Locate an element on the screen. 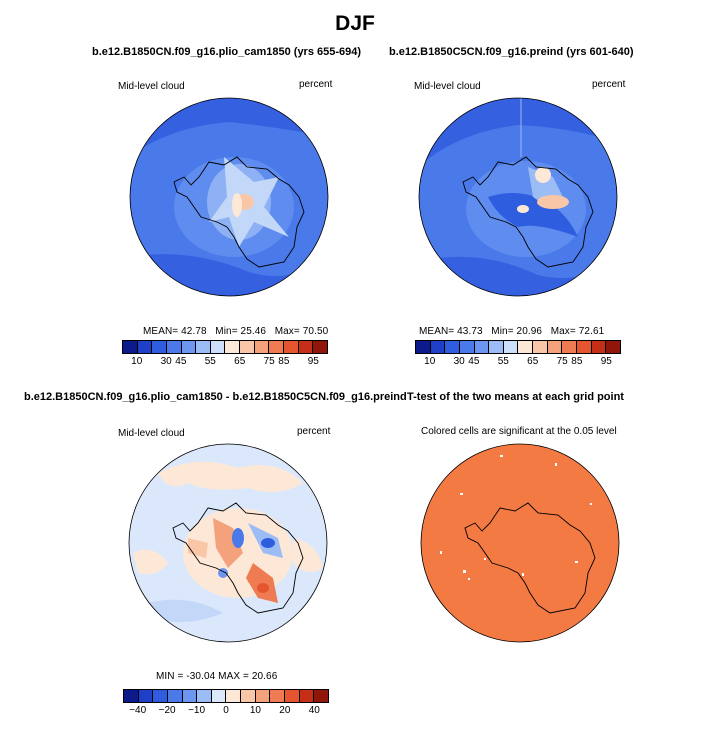 The height and width of the screenshot is (746, 710). colorbar-tick-label: 40 is located at coordinates (314, 710).